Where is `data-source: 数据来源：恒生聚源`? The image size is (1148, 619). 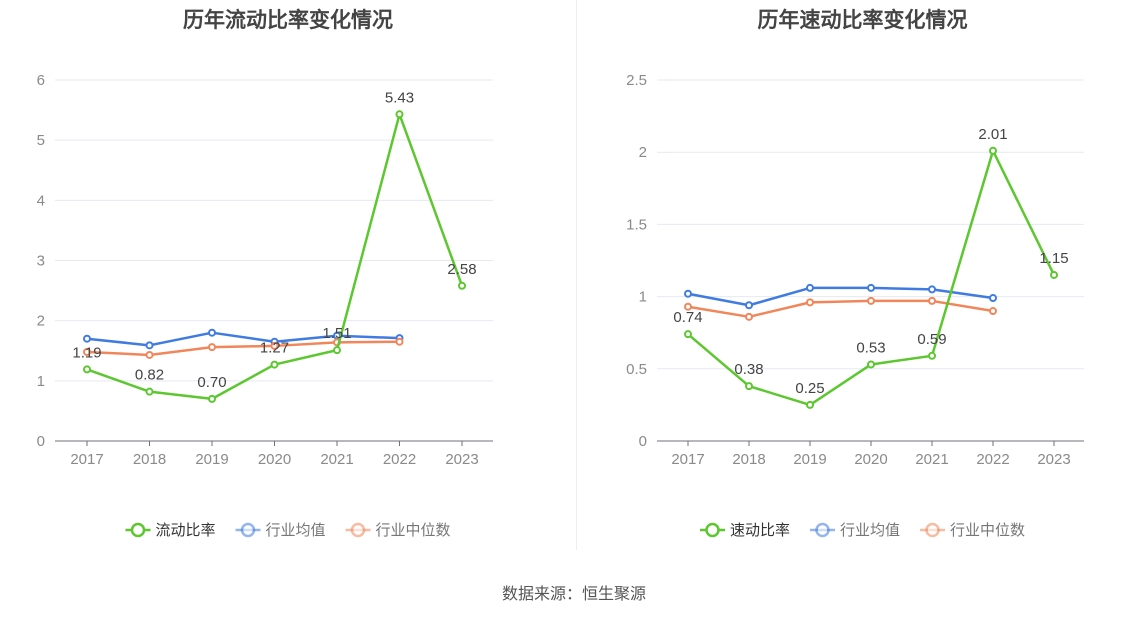
data-source: 数据来源：恒生聚源 is located at coordinates (573, 594).